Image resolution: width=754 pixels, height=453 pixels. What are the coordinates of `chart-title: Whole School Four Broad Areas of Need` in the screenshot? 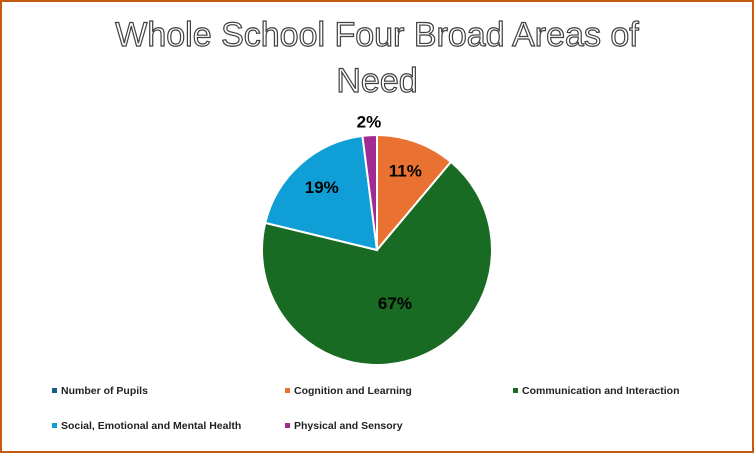 It's located at (377, 57).